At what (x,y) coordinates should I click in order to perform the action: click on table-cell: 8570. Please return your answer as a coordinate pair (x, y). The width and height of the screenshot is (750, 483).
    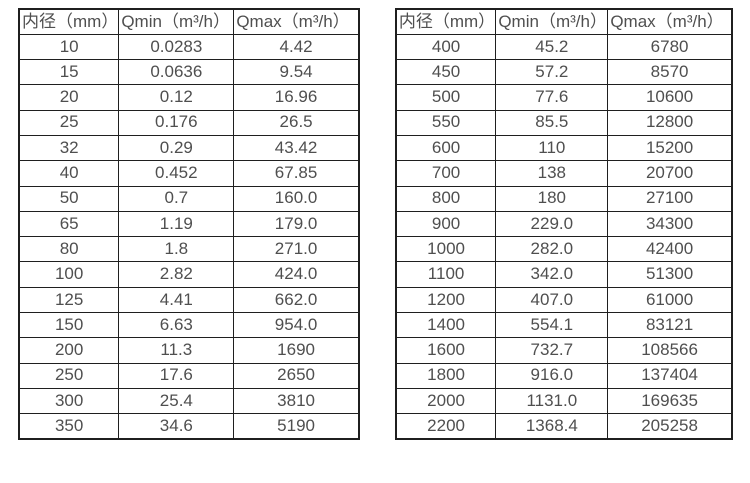
    Looking at the image, I should click on (670, 72).